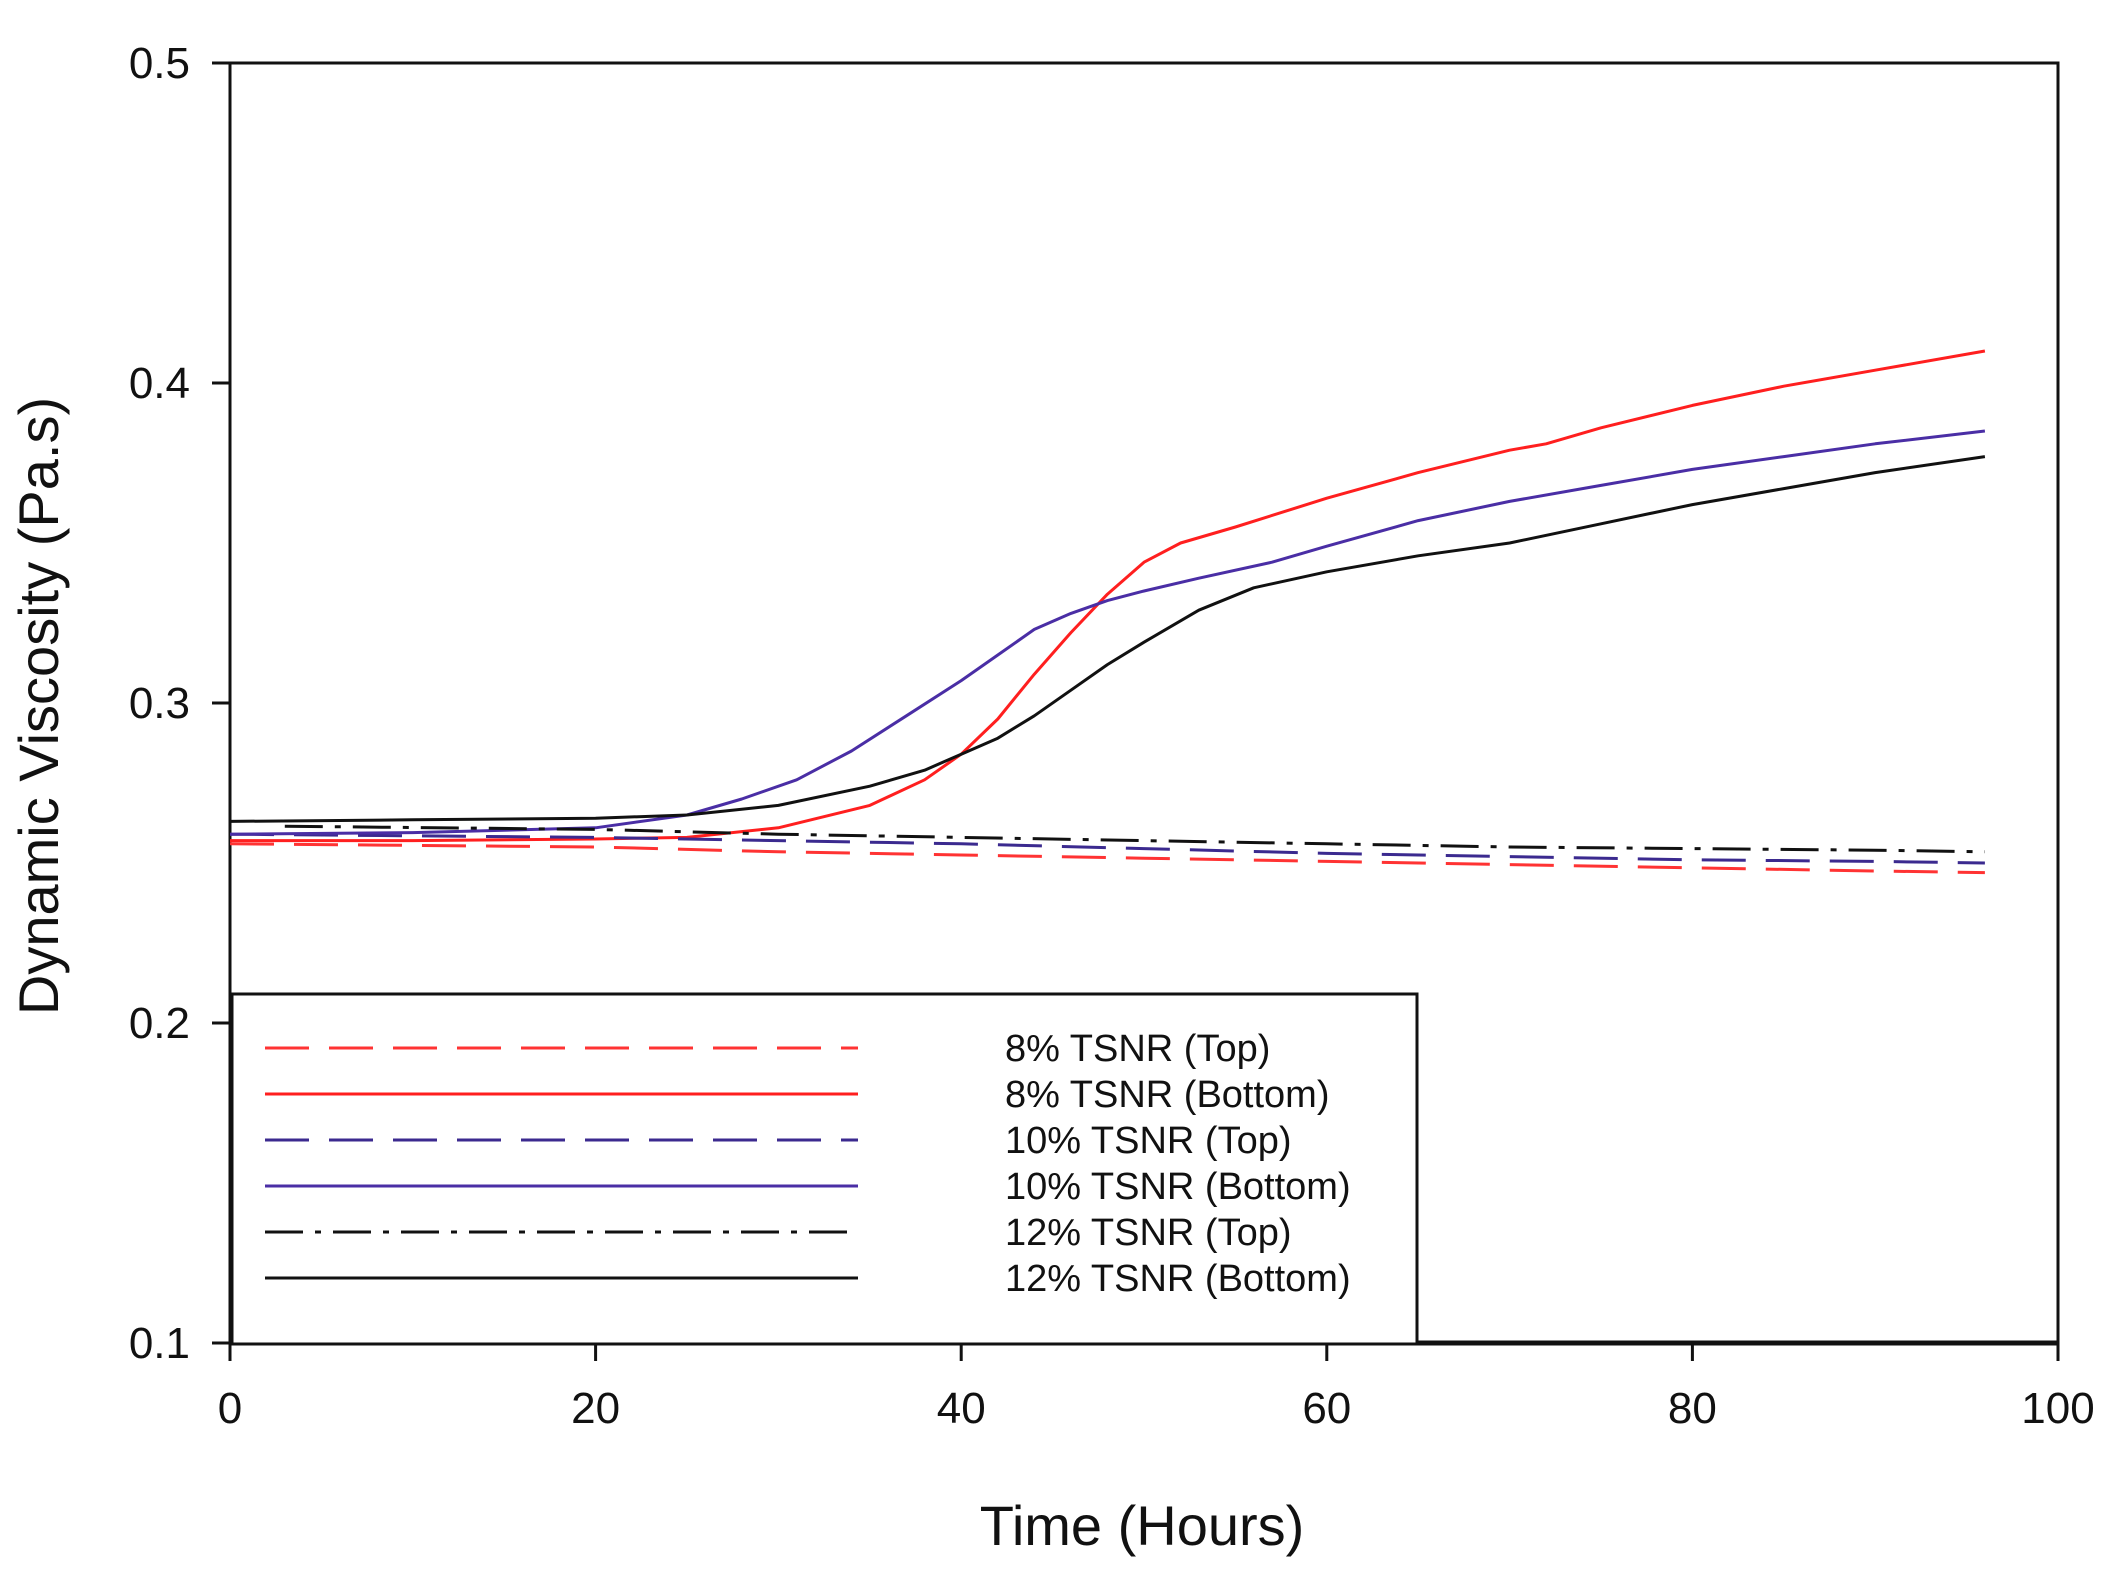  I want to click on x-tick-label: 100, so click(2057, 1408).